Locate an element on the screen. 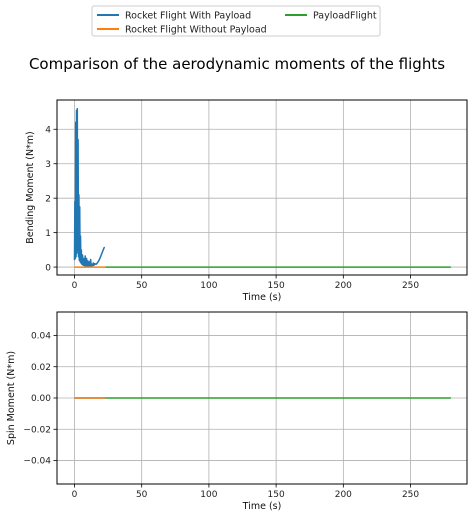  spin-xtick-label: 50 is located at coordinates (142, 495).